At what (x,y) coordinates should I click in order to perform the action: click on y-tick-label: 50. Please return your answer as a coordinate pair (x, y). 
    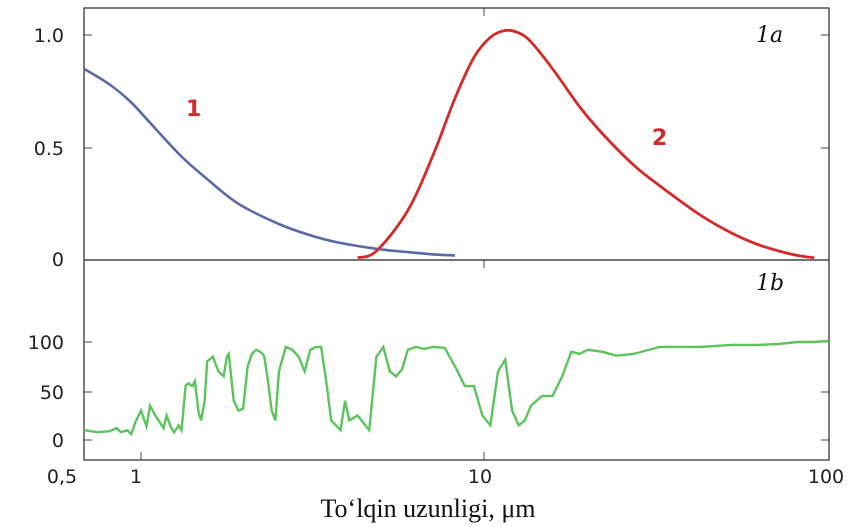
    Looking at the image, I should click on (52, 393).